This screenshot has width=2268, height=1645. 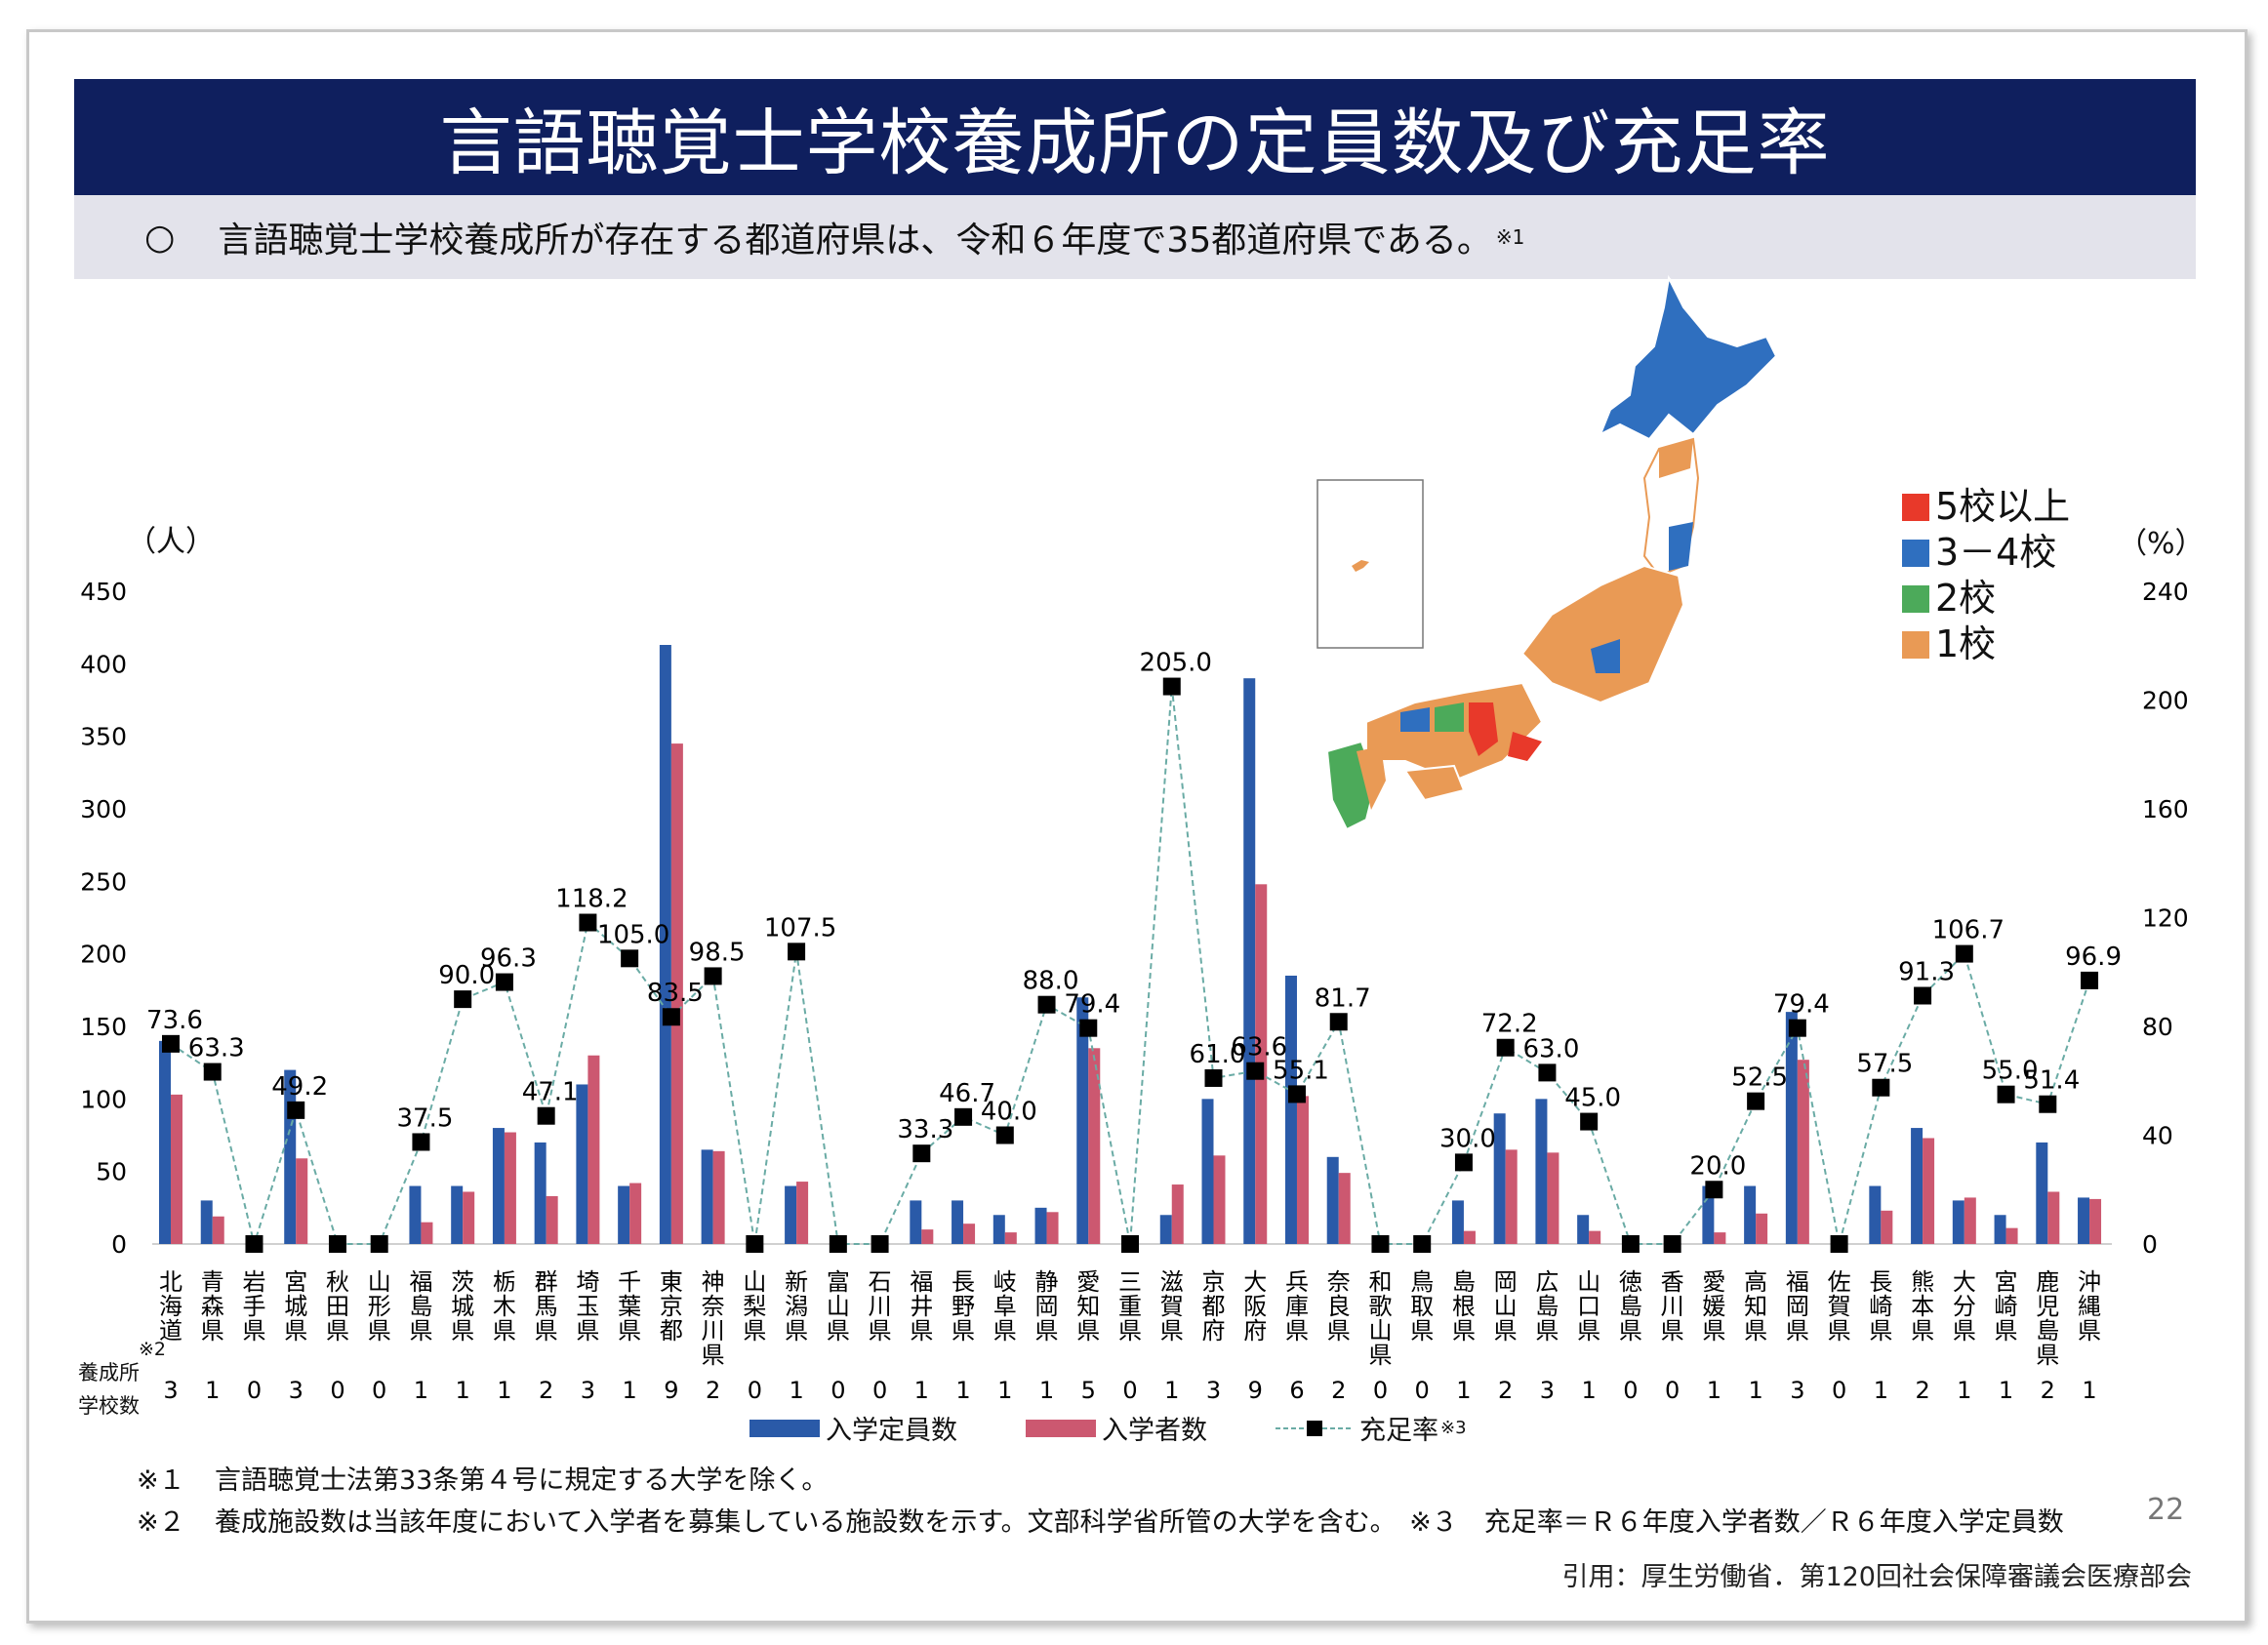 I want to click on japan-map, so click(x=1547, y=552).